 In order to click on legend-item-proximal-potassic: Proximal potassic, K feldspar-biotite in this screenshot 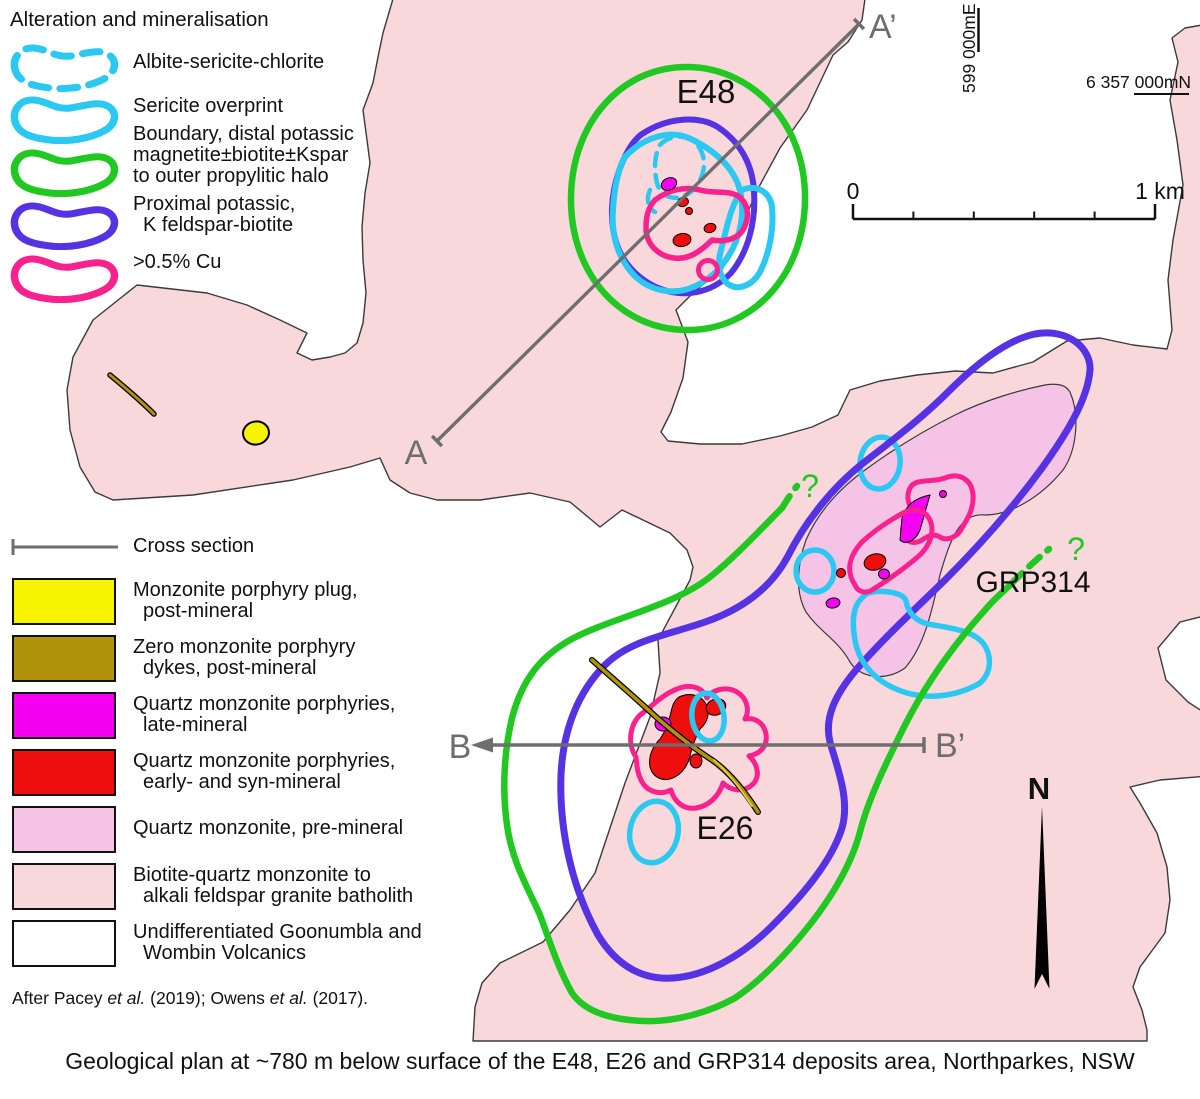, I will do `click(214, 214)`.